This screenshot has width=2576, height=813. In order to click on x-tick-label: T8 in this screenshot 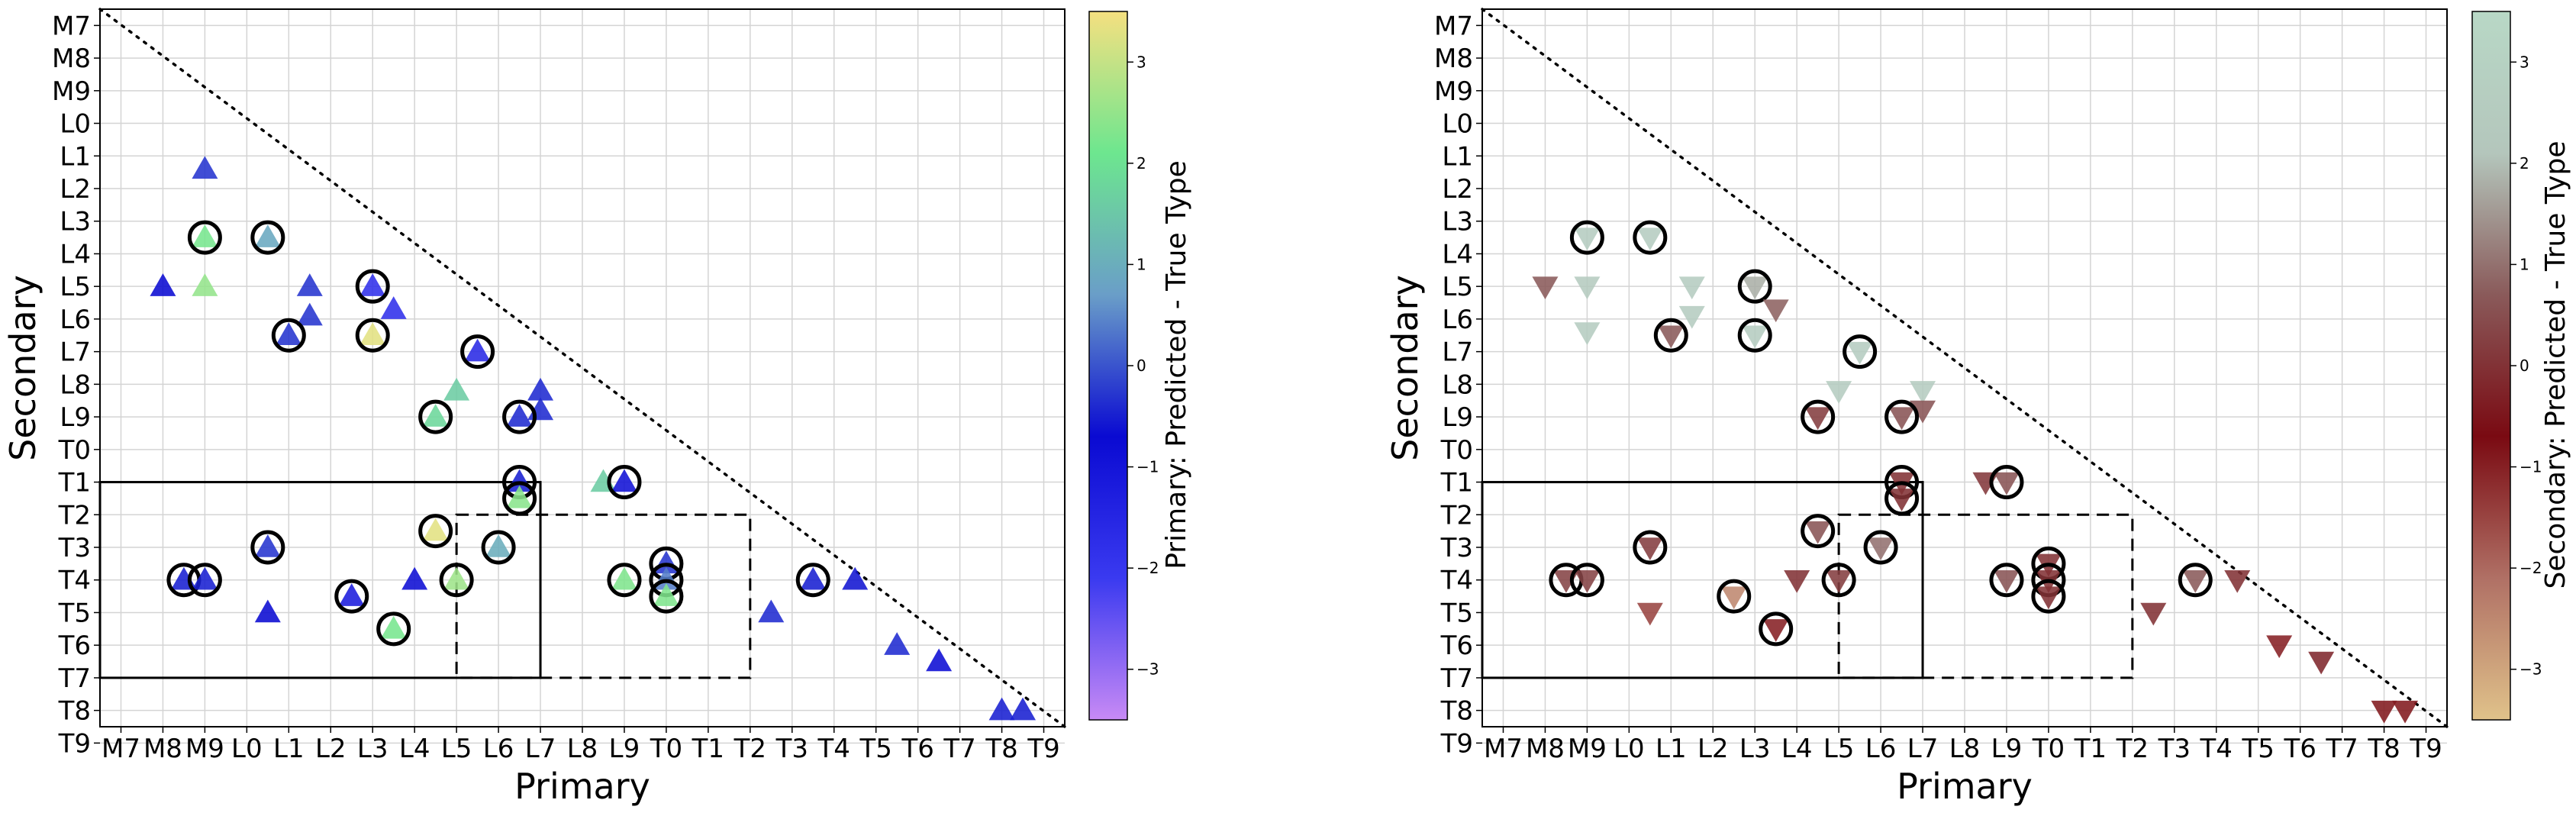, I will do `click(1001, 749)`.